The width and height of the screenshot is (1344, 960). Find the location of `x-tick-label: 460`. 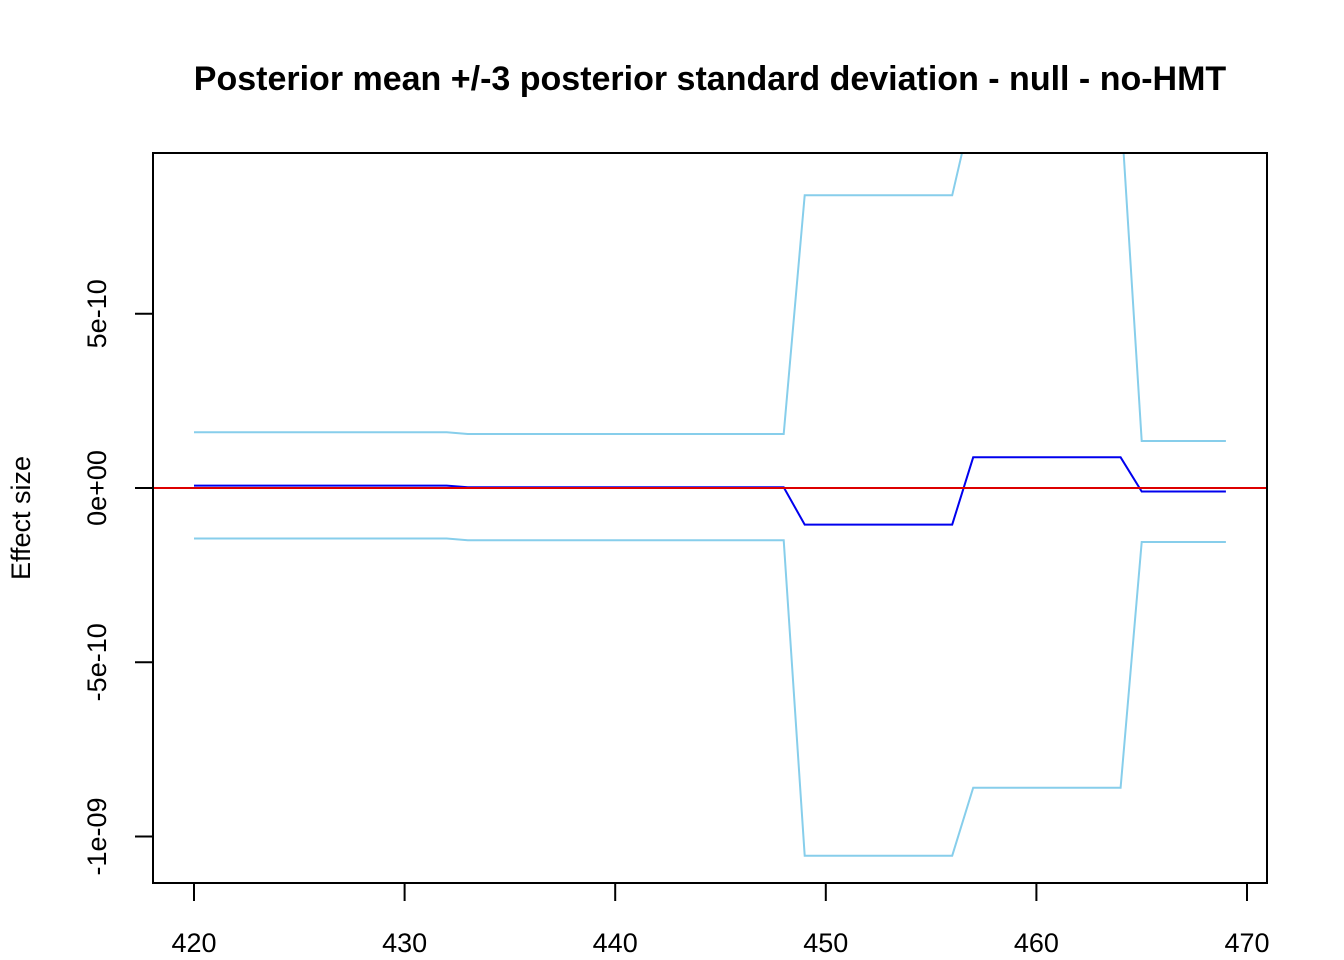

x-tick-label: 460 is located at coordinates (1036, 943).